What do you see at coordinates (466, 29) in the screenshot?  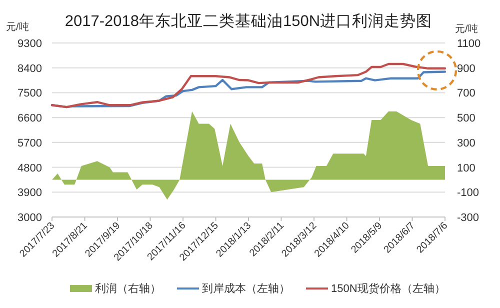 I see `y2-axis-title: 元/吨` at bounding box center [466, 29].